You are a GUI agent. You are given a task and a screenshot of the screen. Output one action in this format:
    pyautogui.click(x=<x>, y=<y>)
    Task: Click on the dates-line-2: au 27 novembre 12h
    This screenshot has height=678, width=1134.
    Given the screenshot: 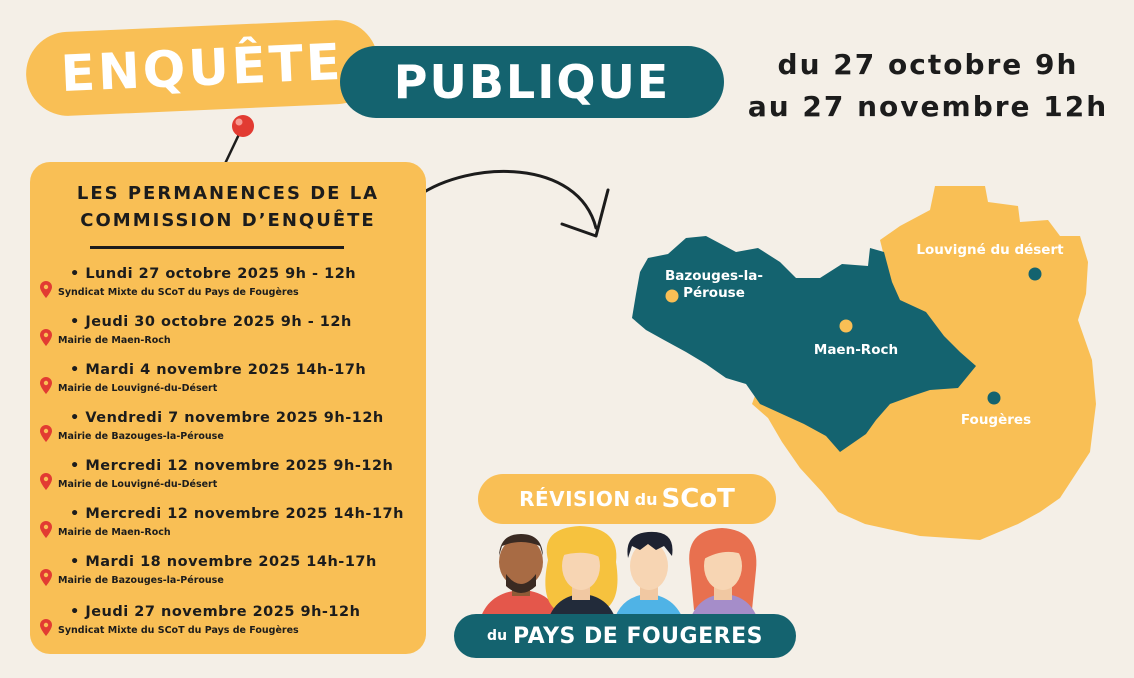 What is the action you would take?
    pyautogui.click(x=928, y=106)
    